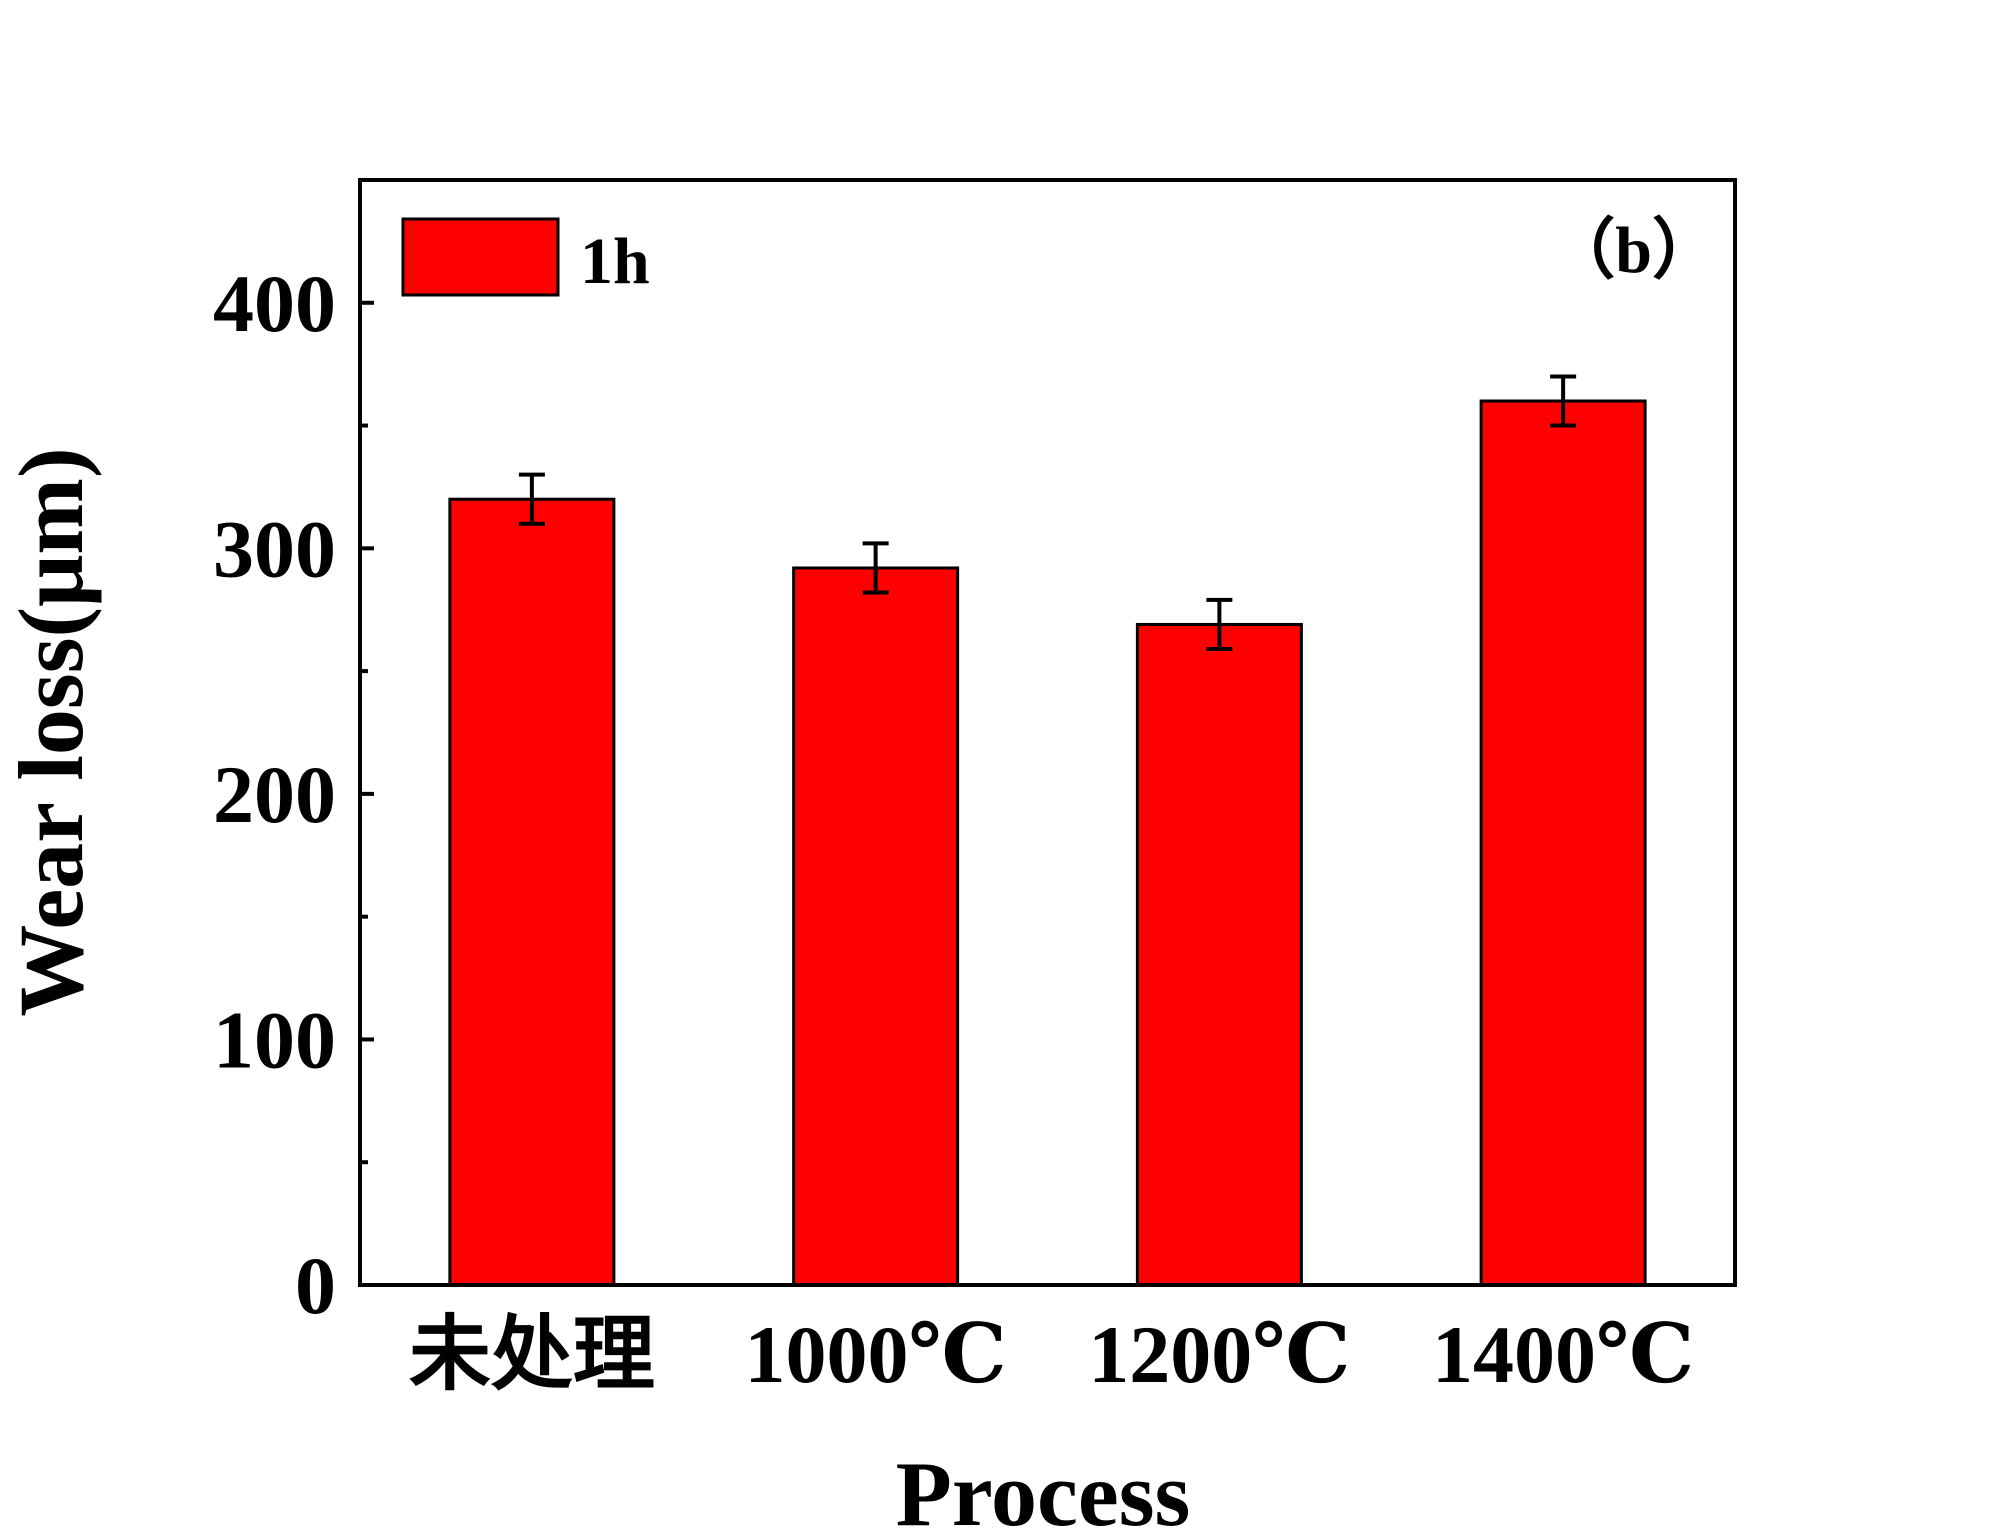 The height and width of the screenshot is (1531, 2000). What do you see at coordinates (532, 1354) in the screenshot?
I see `x-tick-label: 未处理` at bounding box center [532, 1354].